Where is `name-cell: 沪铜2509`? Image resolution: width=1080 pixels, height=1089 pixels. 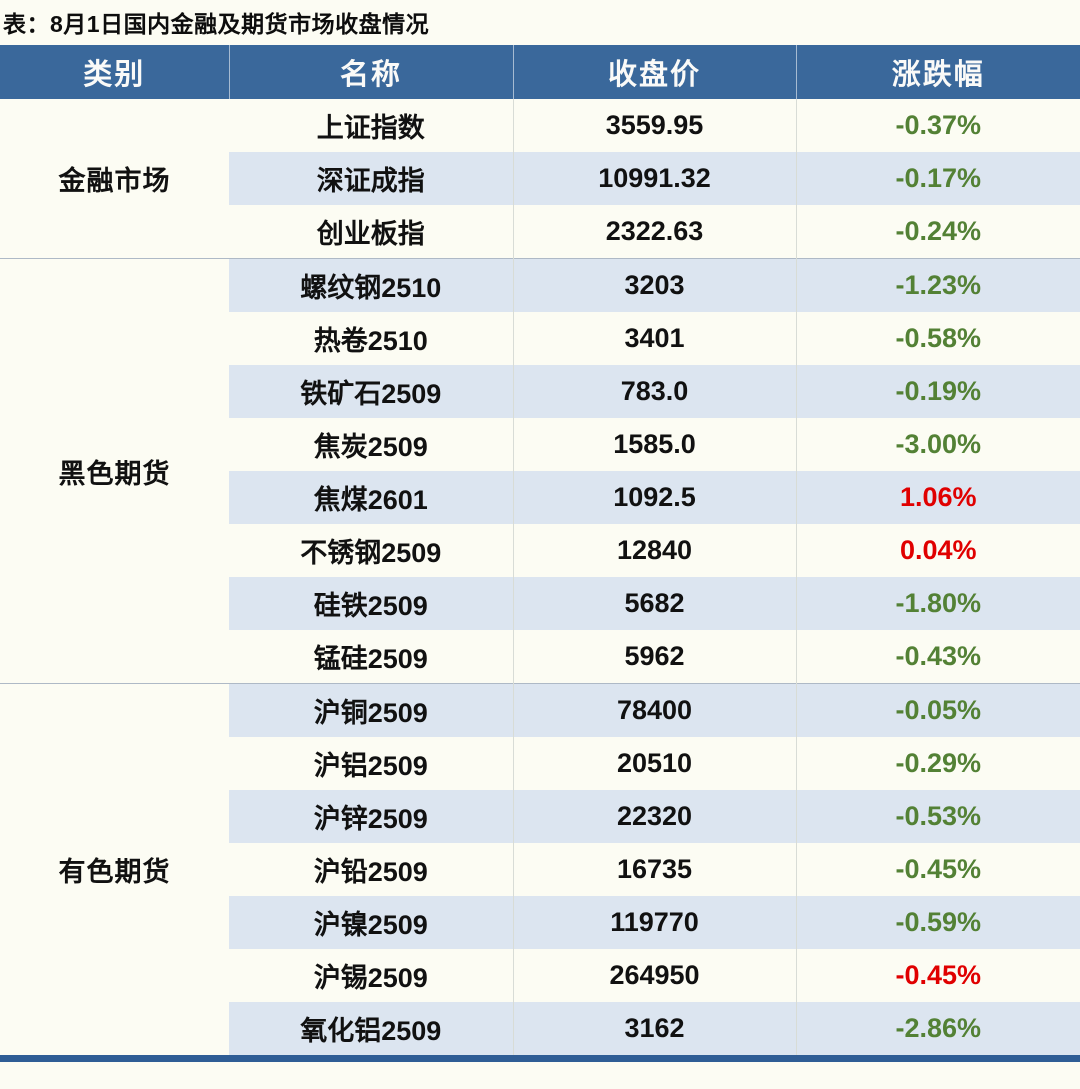 name-cell: 沪铜2509 is located at coordinates (371, 710).